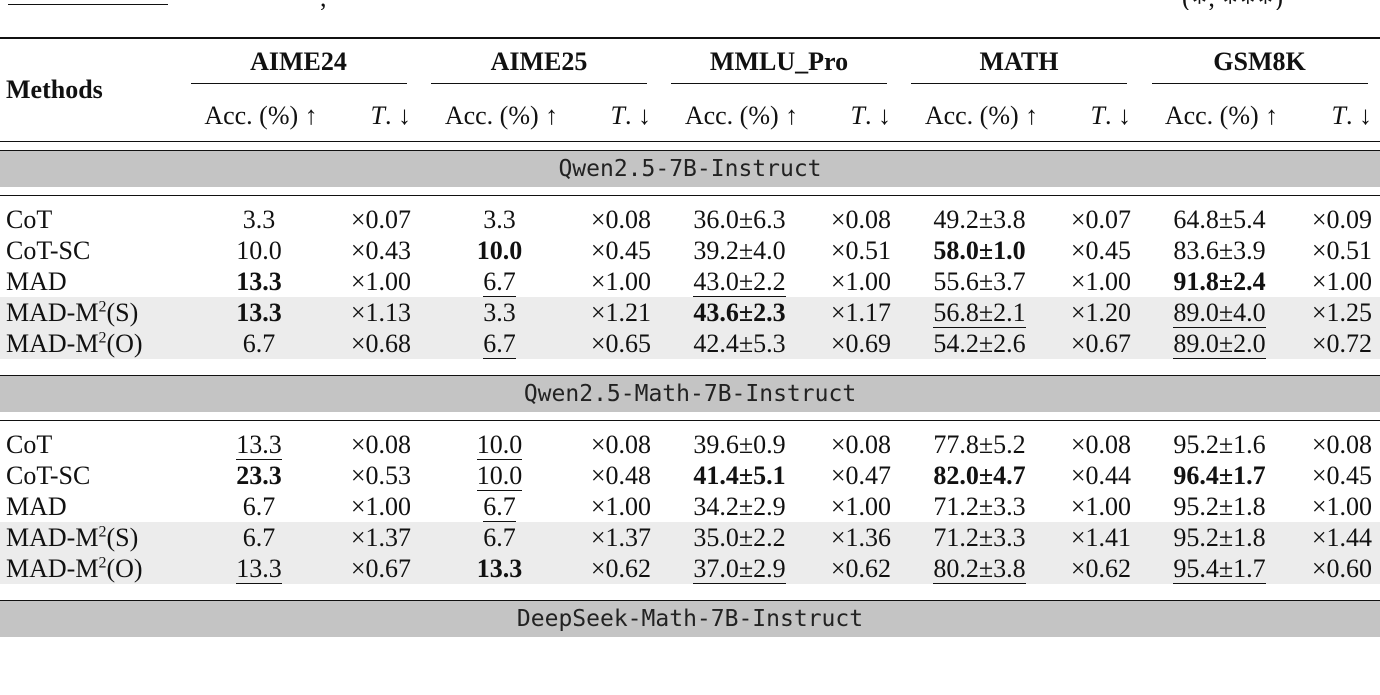 This screenshot has height=695, width=1380. Describe the element at coordinates (979, 444) in the screenshot. I see `accuracy-cell: 77.8±5.2` at that location.